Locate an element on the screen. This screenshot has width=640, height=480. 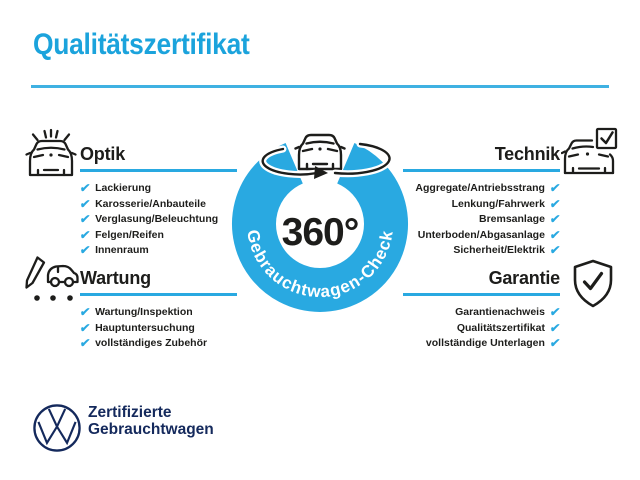
brand-wordmark: Zertifizierte Gebrauchtwagen is located at coordinates (151, 421).